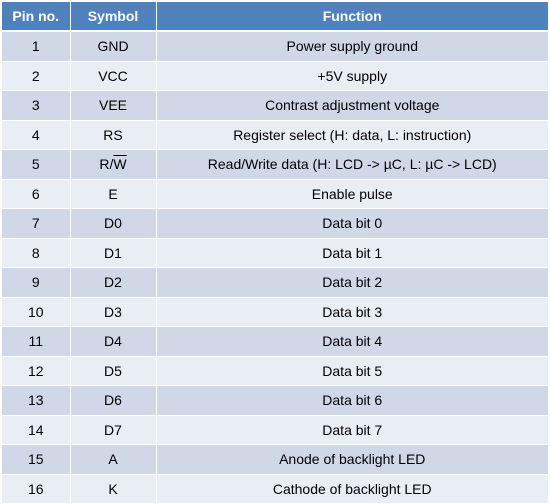  Describe the element at coordinates (352, 17) in the screenshot. I see `header-function: Function` at that location.